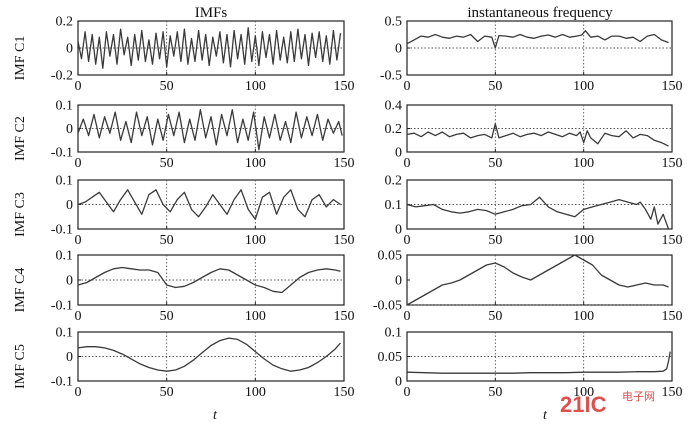 The width and height of the screenshot is (700, 427). What do you see at coordinates (540, 13) in the screenshot?
I see `right-column-title: instantaneous frequency` at bounding box center [540, 13].